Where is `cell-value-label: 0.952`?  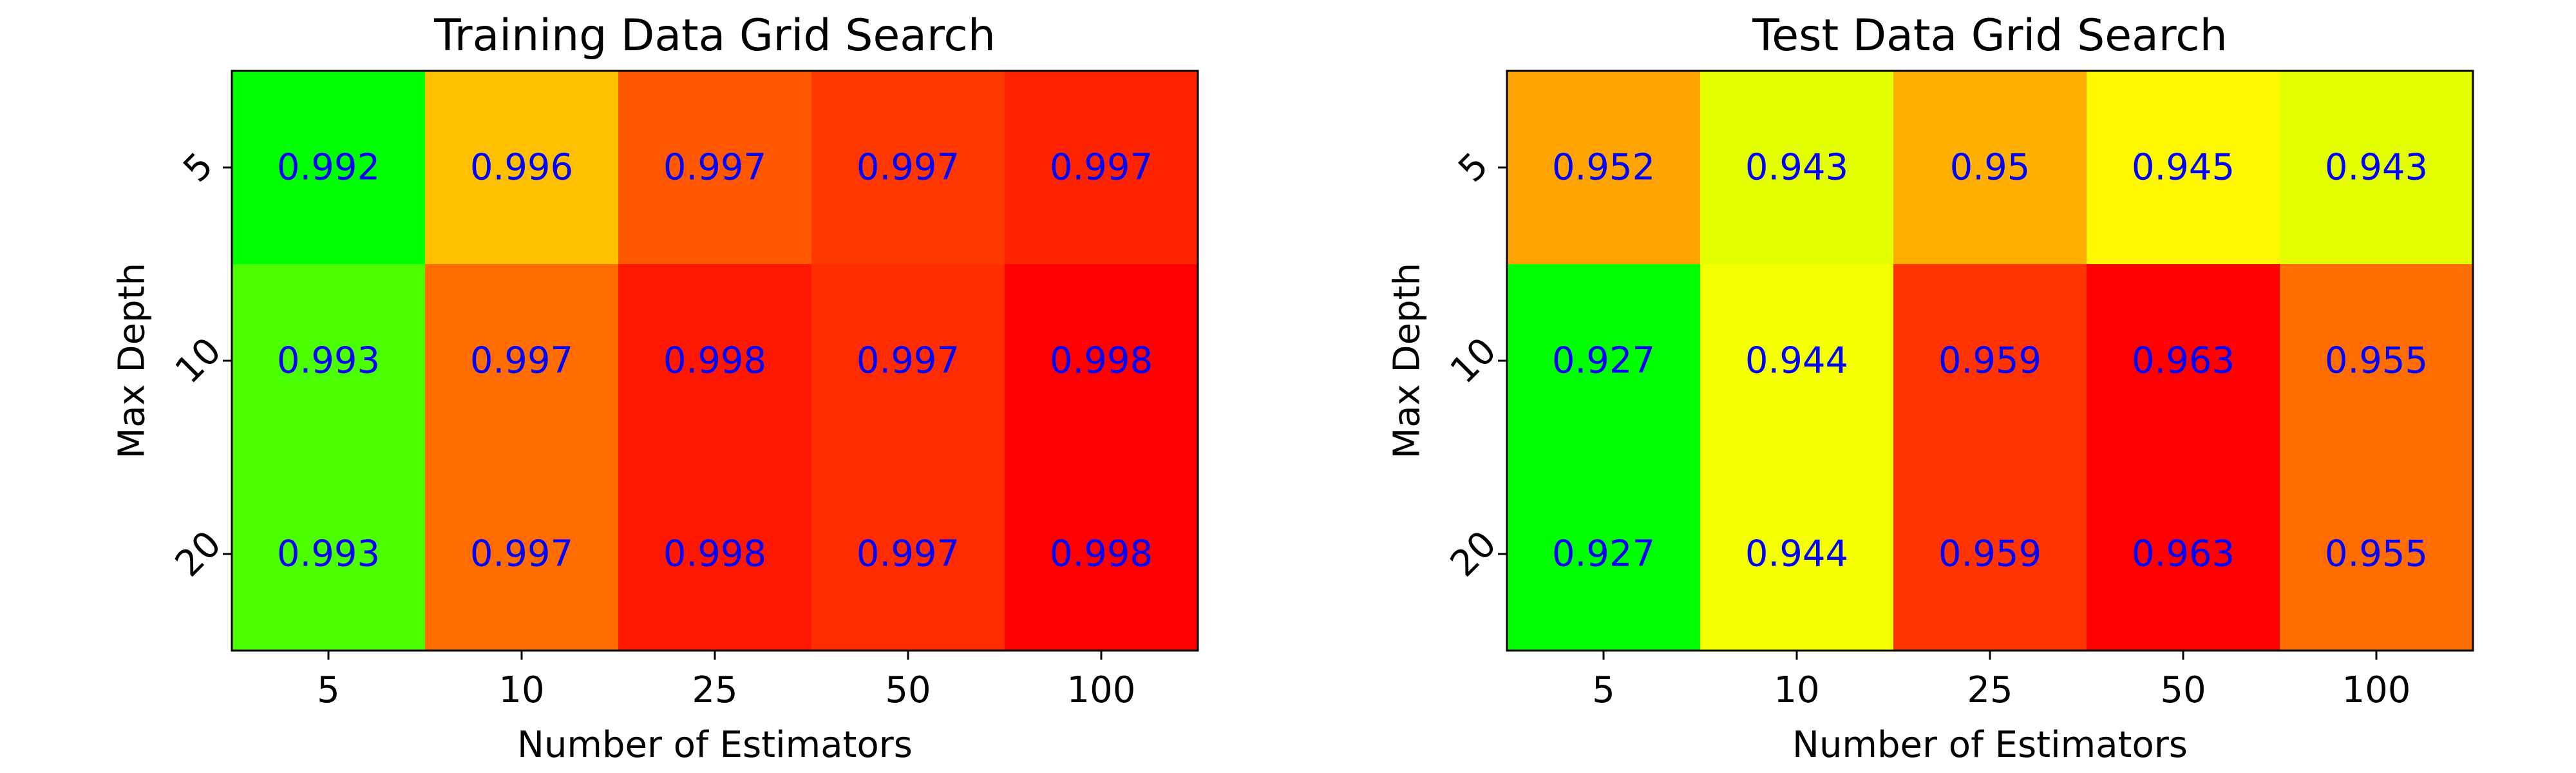
cell-value-label: 0.952 is located at coordinates (1603, 168).